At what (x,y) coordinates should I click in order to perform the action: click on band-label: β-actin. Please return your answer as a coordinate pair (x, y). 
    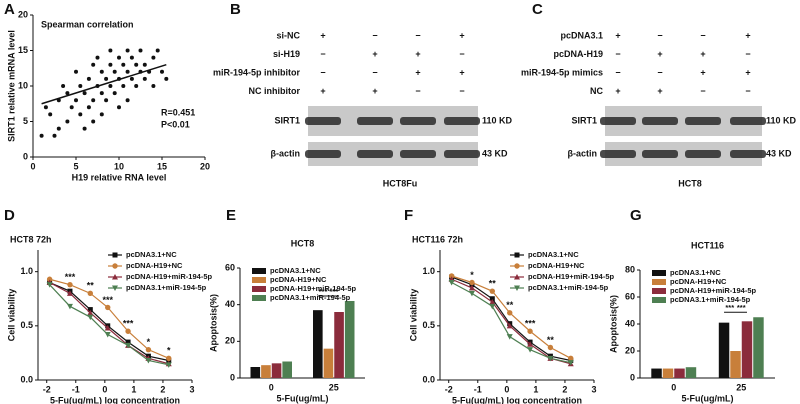
    Looking at the image, I should click on (583, 153).